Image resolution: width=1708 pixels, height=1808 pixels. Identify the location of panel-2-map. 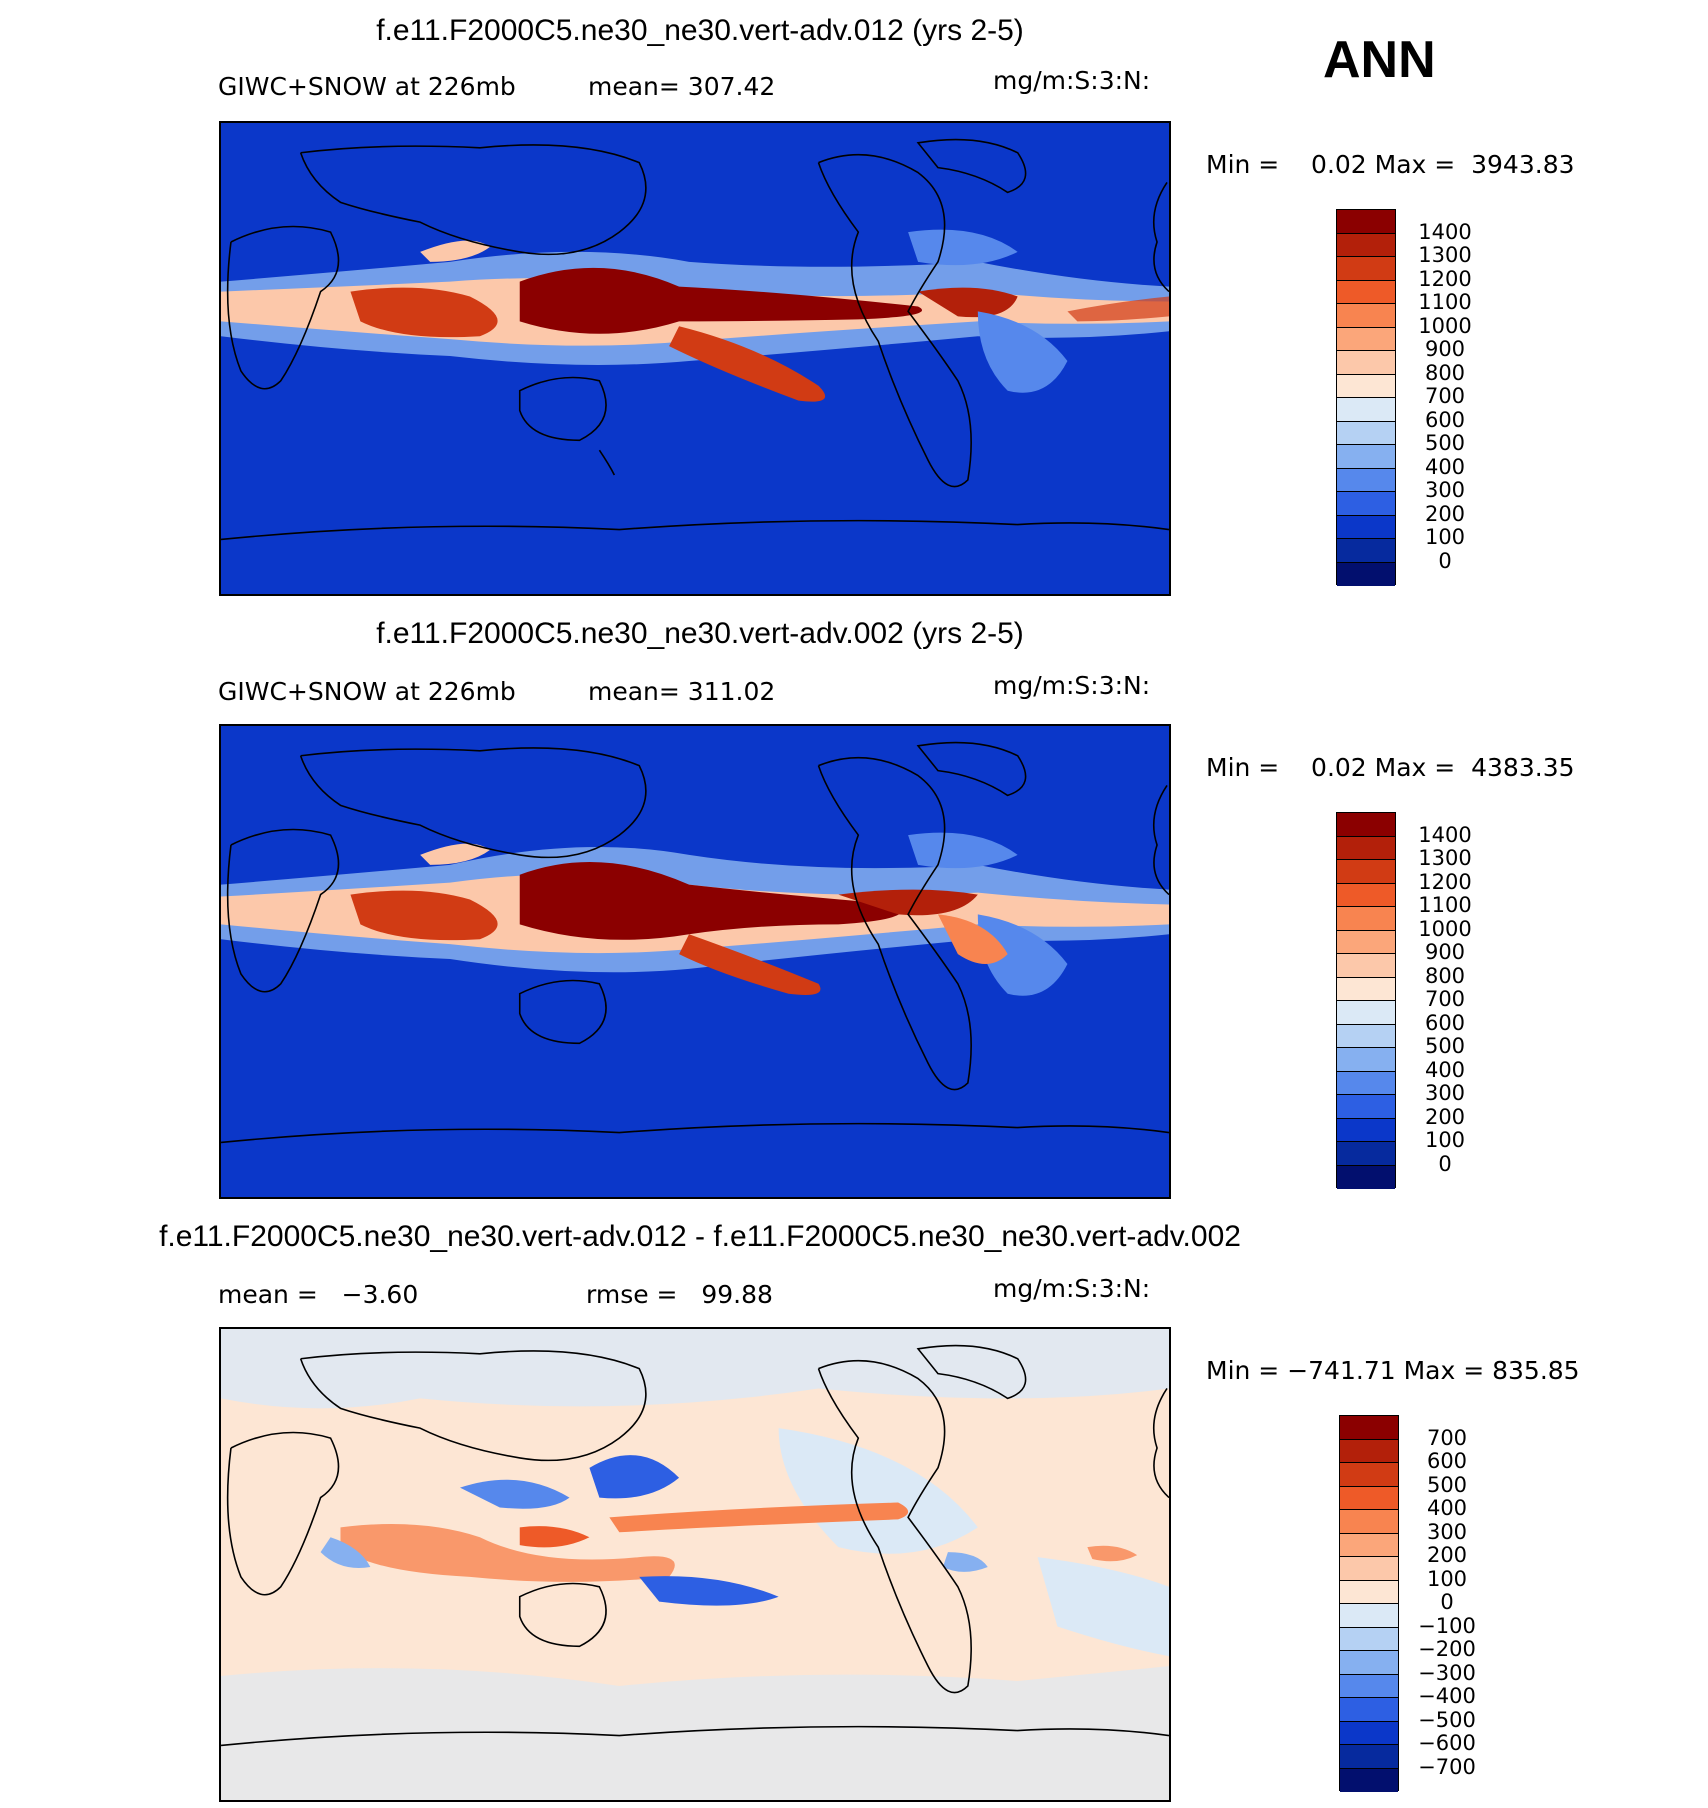
(695, 961).